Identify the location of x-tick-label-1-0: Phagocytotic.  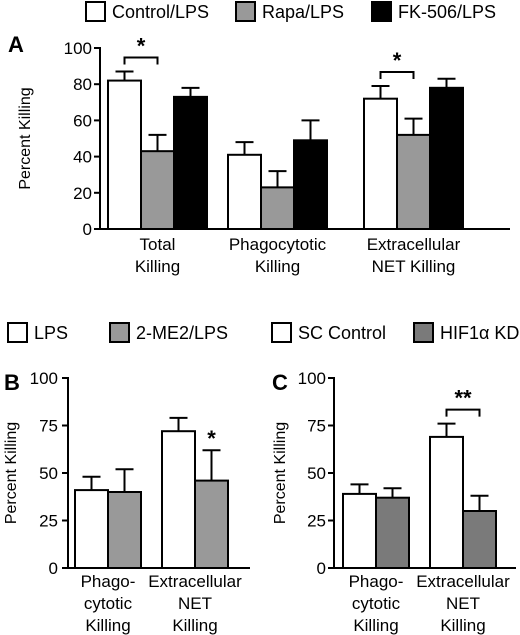
(278, 244).